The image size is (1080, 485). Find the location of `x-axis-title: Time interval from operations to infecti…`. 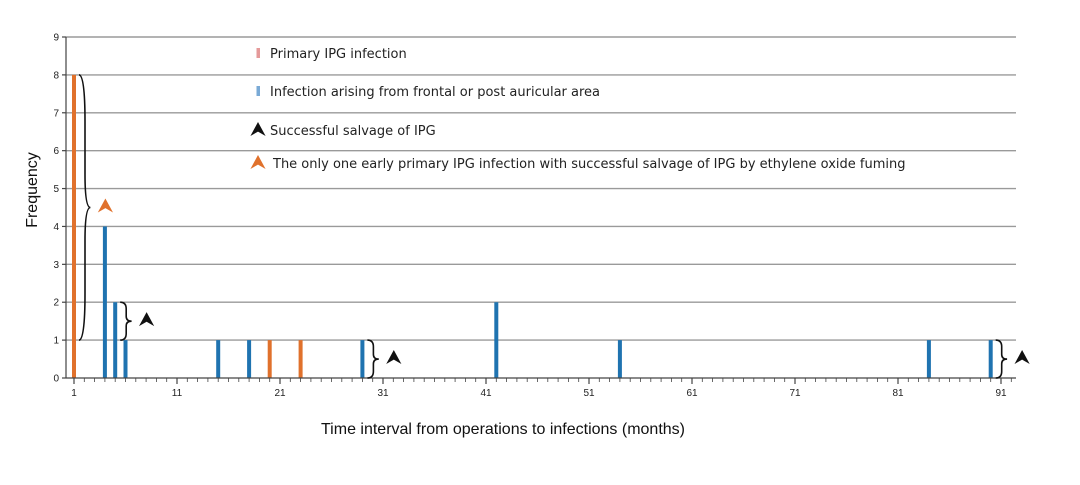

x-axis-title: Time interval from operations to infecti… is located at coordinates (503, 429).